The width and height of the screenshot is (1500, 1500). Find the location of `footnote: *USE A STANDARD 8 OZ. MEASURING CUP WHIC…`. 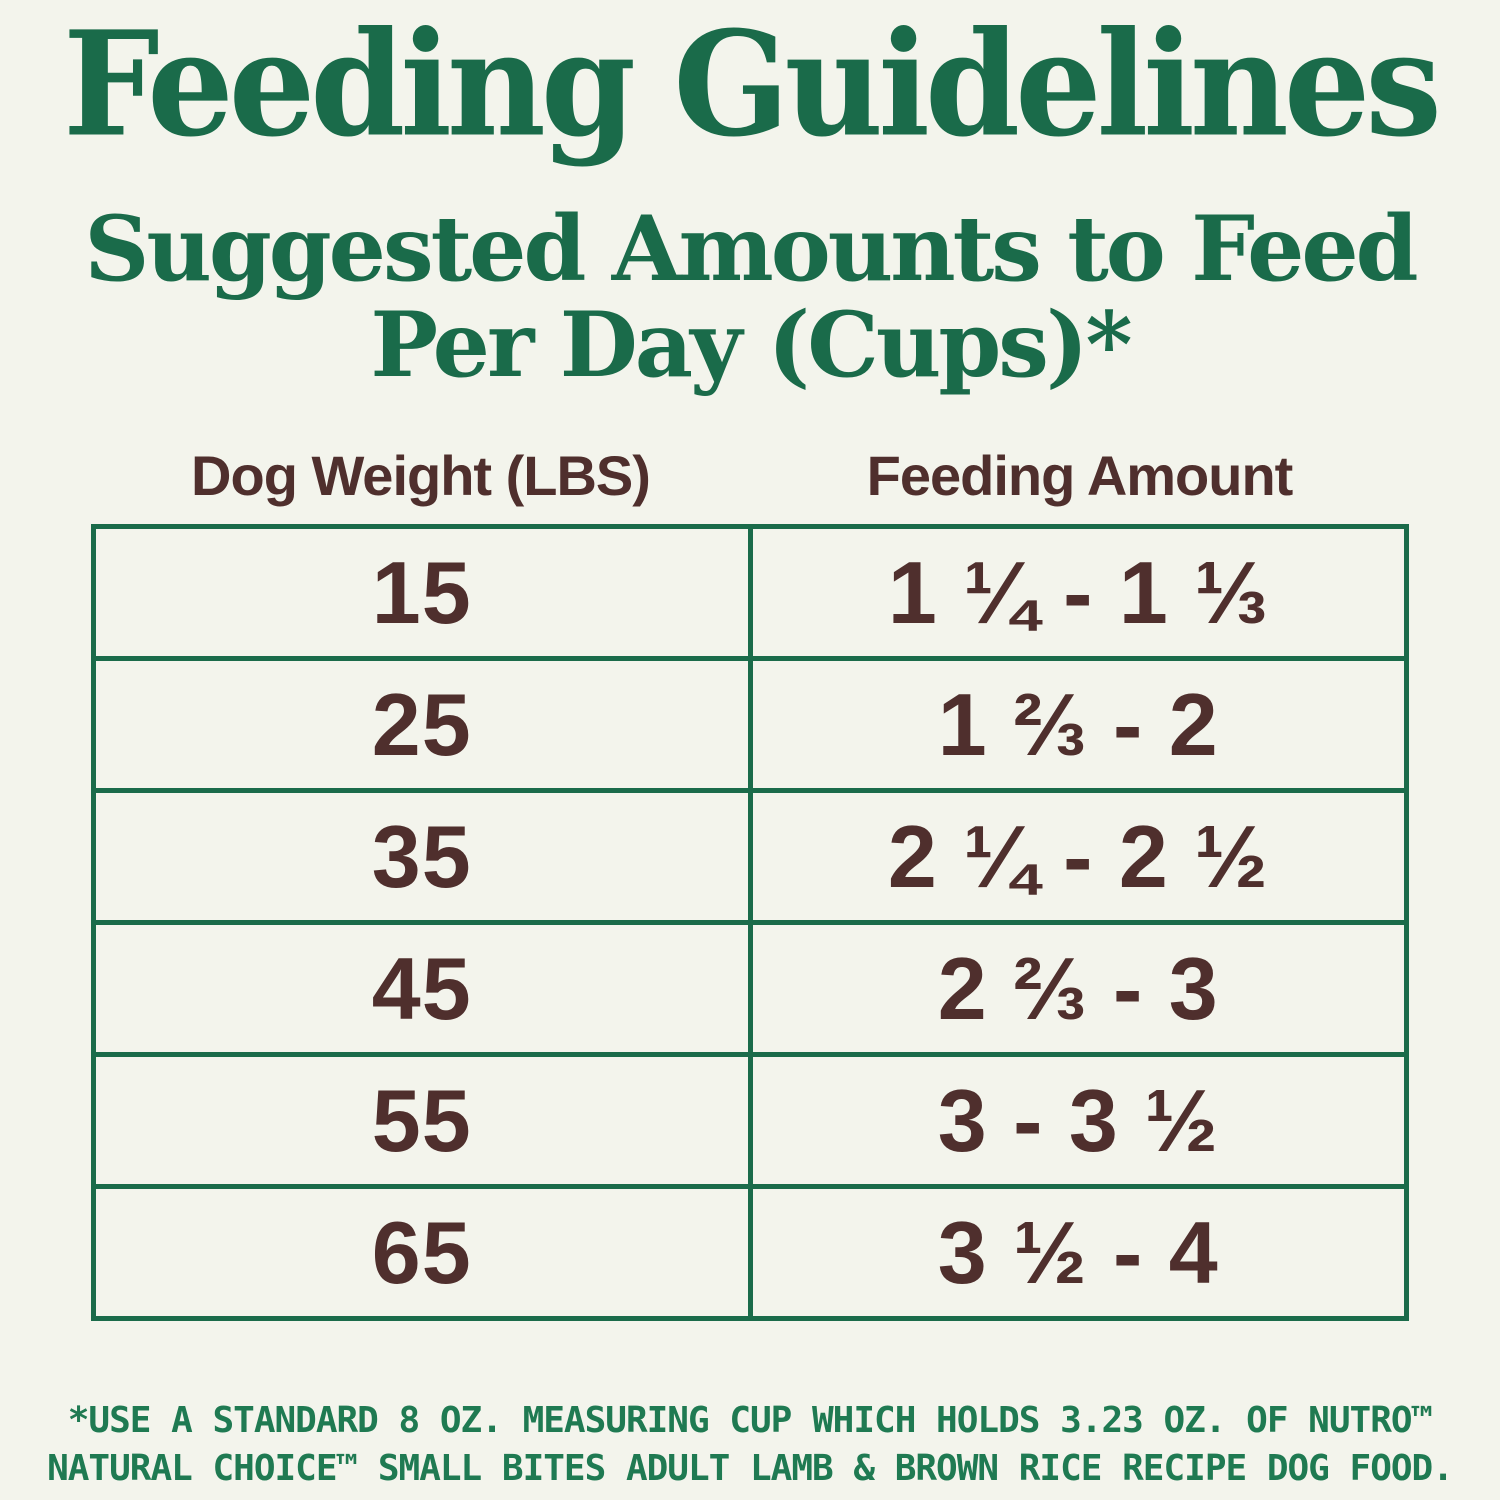

footnote: *USE A STANDARD 8 OZ. MEASURING CUP WHIC… is located at coordinates (750, 1444).